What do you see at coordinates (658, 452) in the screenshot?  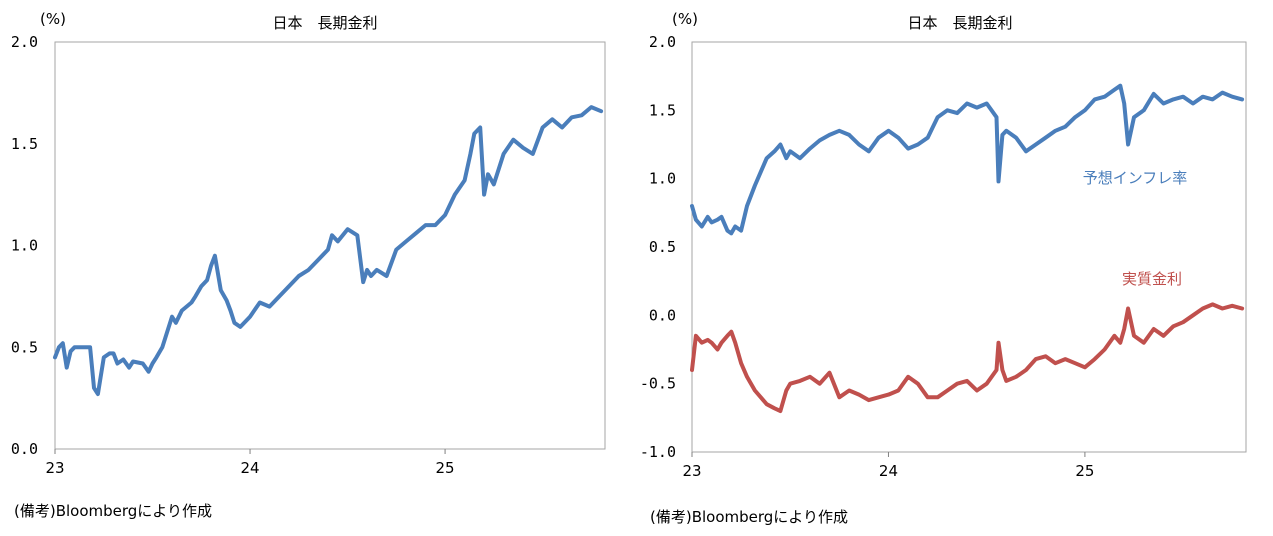 I see `y-tick-label: -1.0` at bounding box center [658, 452].